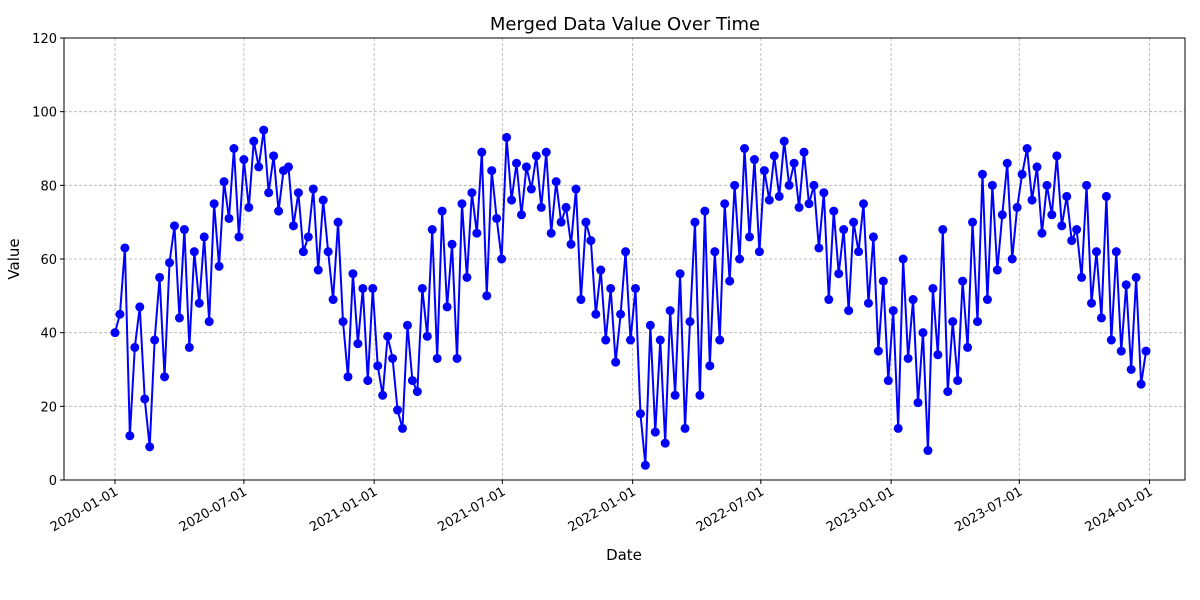  I want to click on x-tick-label: 2022-01-01, so click(602, 509).